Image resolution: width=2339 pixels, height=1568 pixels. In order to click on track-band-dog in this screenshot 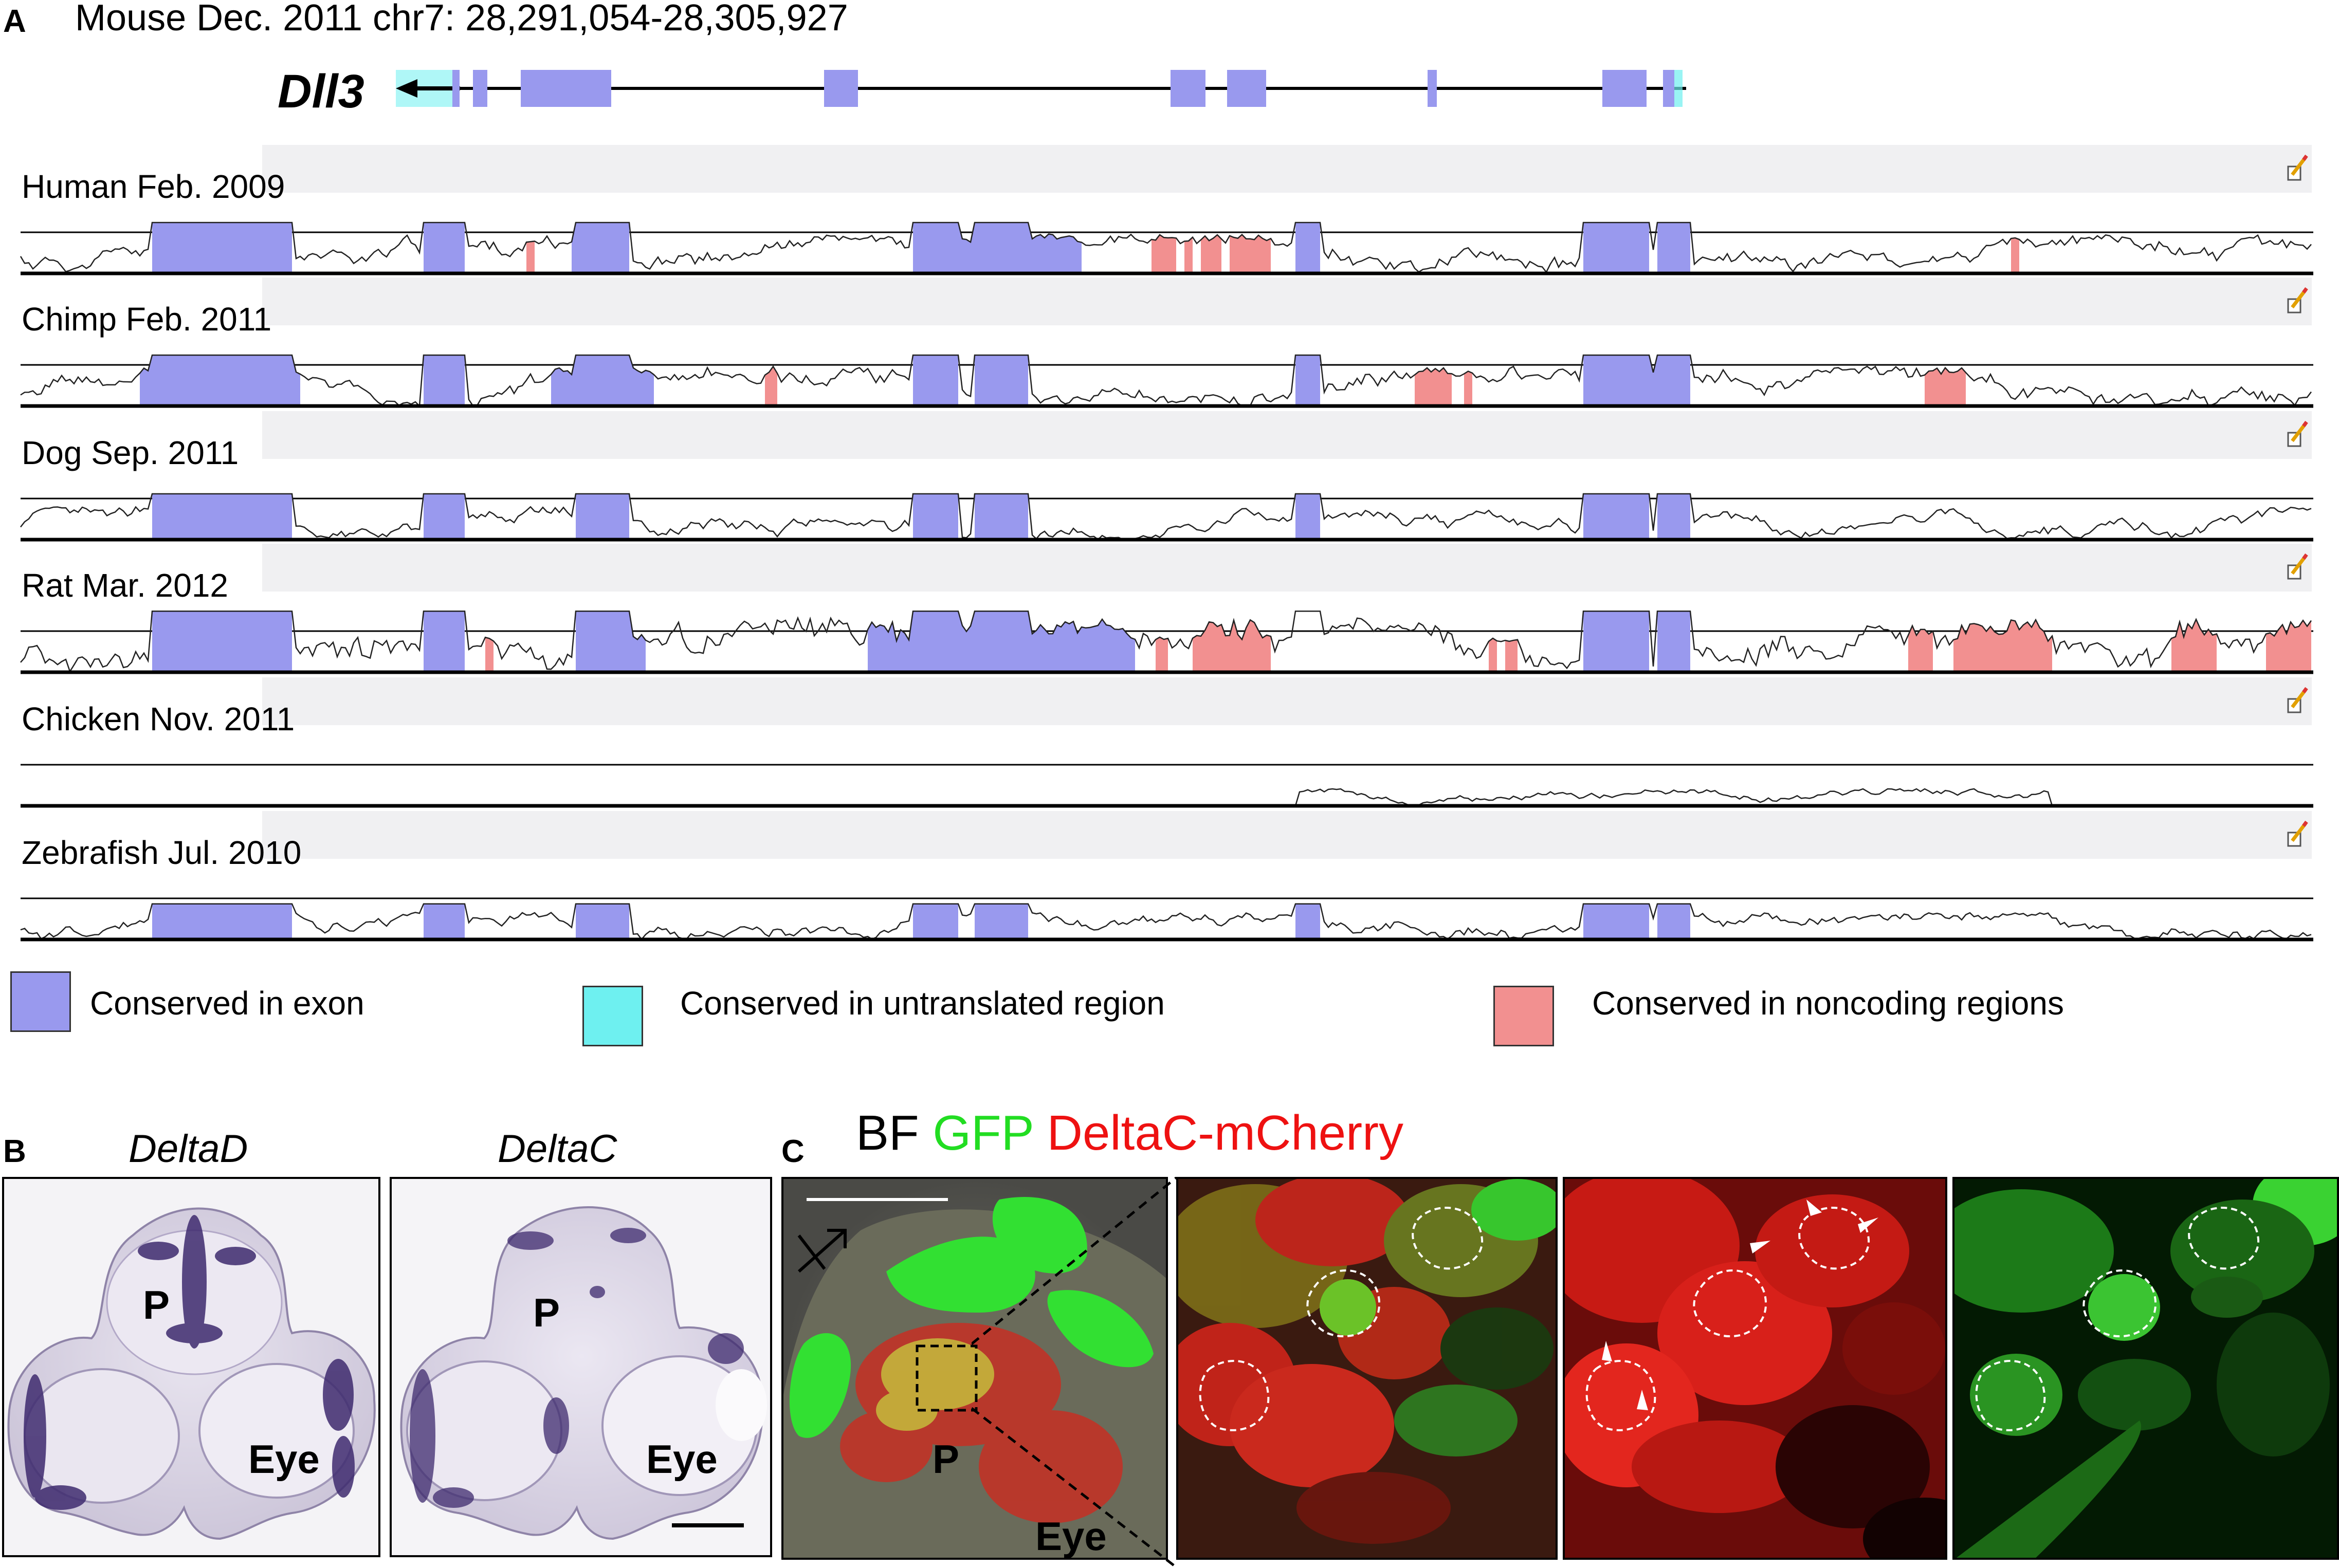, I will do `click(1287, 435)`.